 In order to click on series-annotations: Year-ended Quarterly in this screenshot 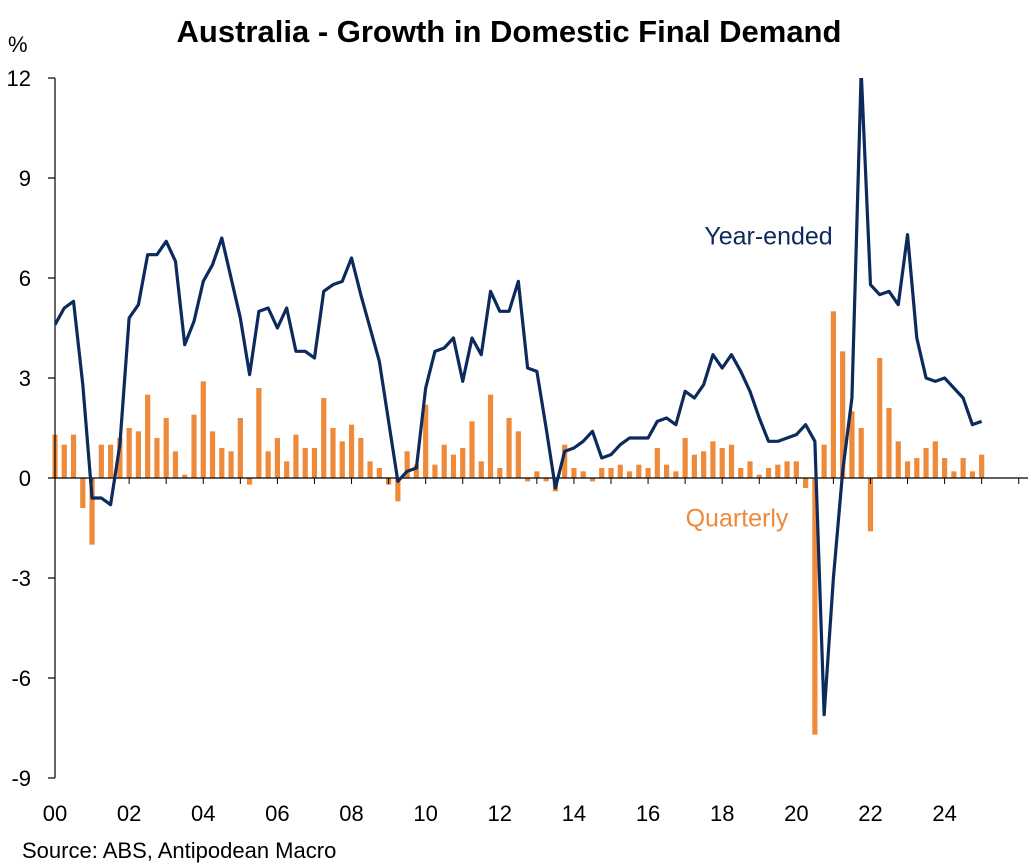, I will do `click(759, 378)`.